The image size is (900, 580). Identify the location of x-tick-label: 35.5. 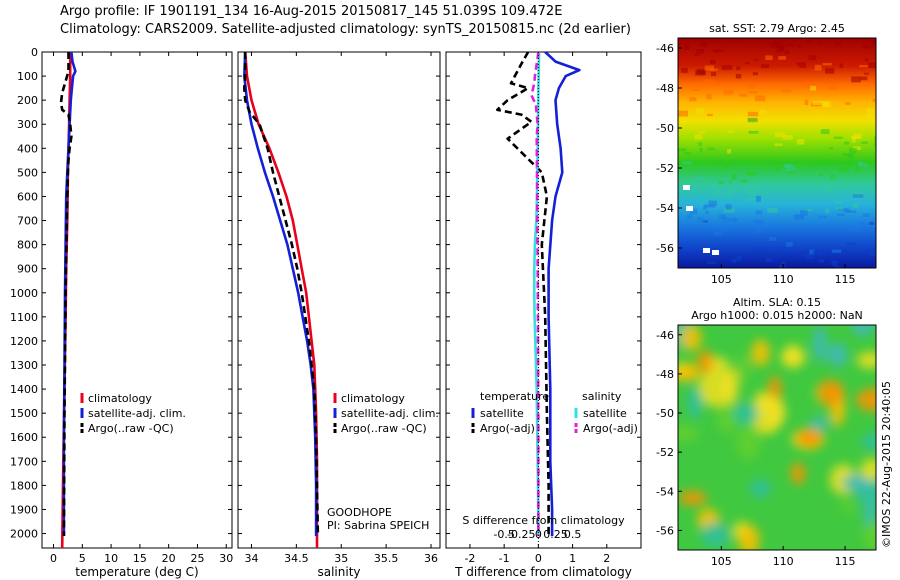
(386, 558).